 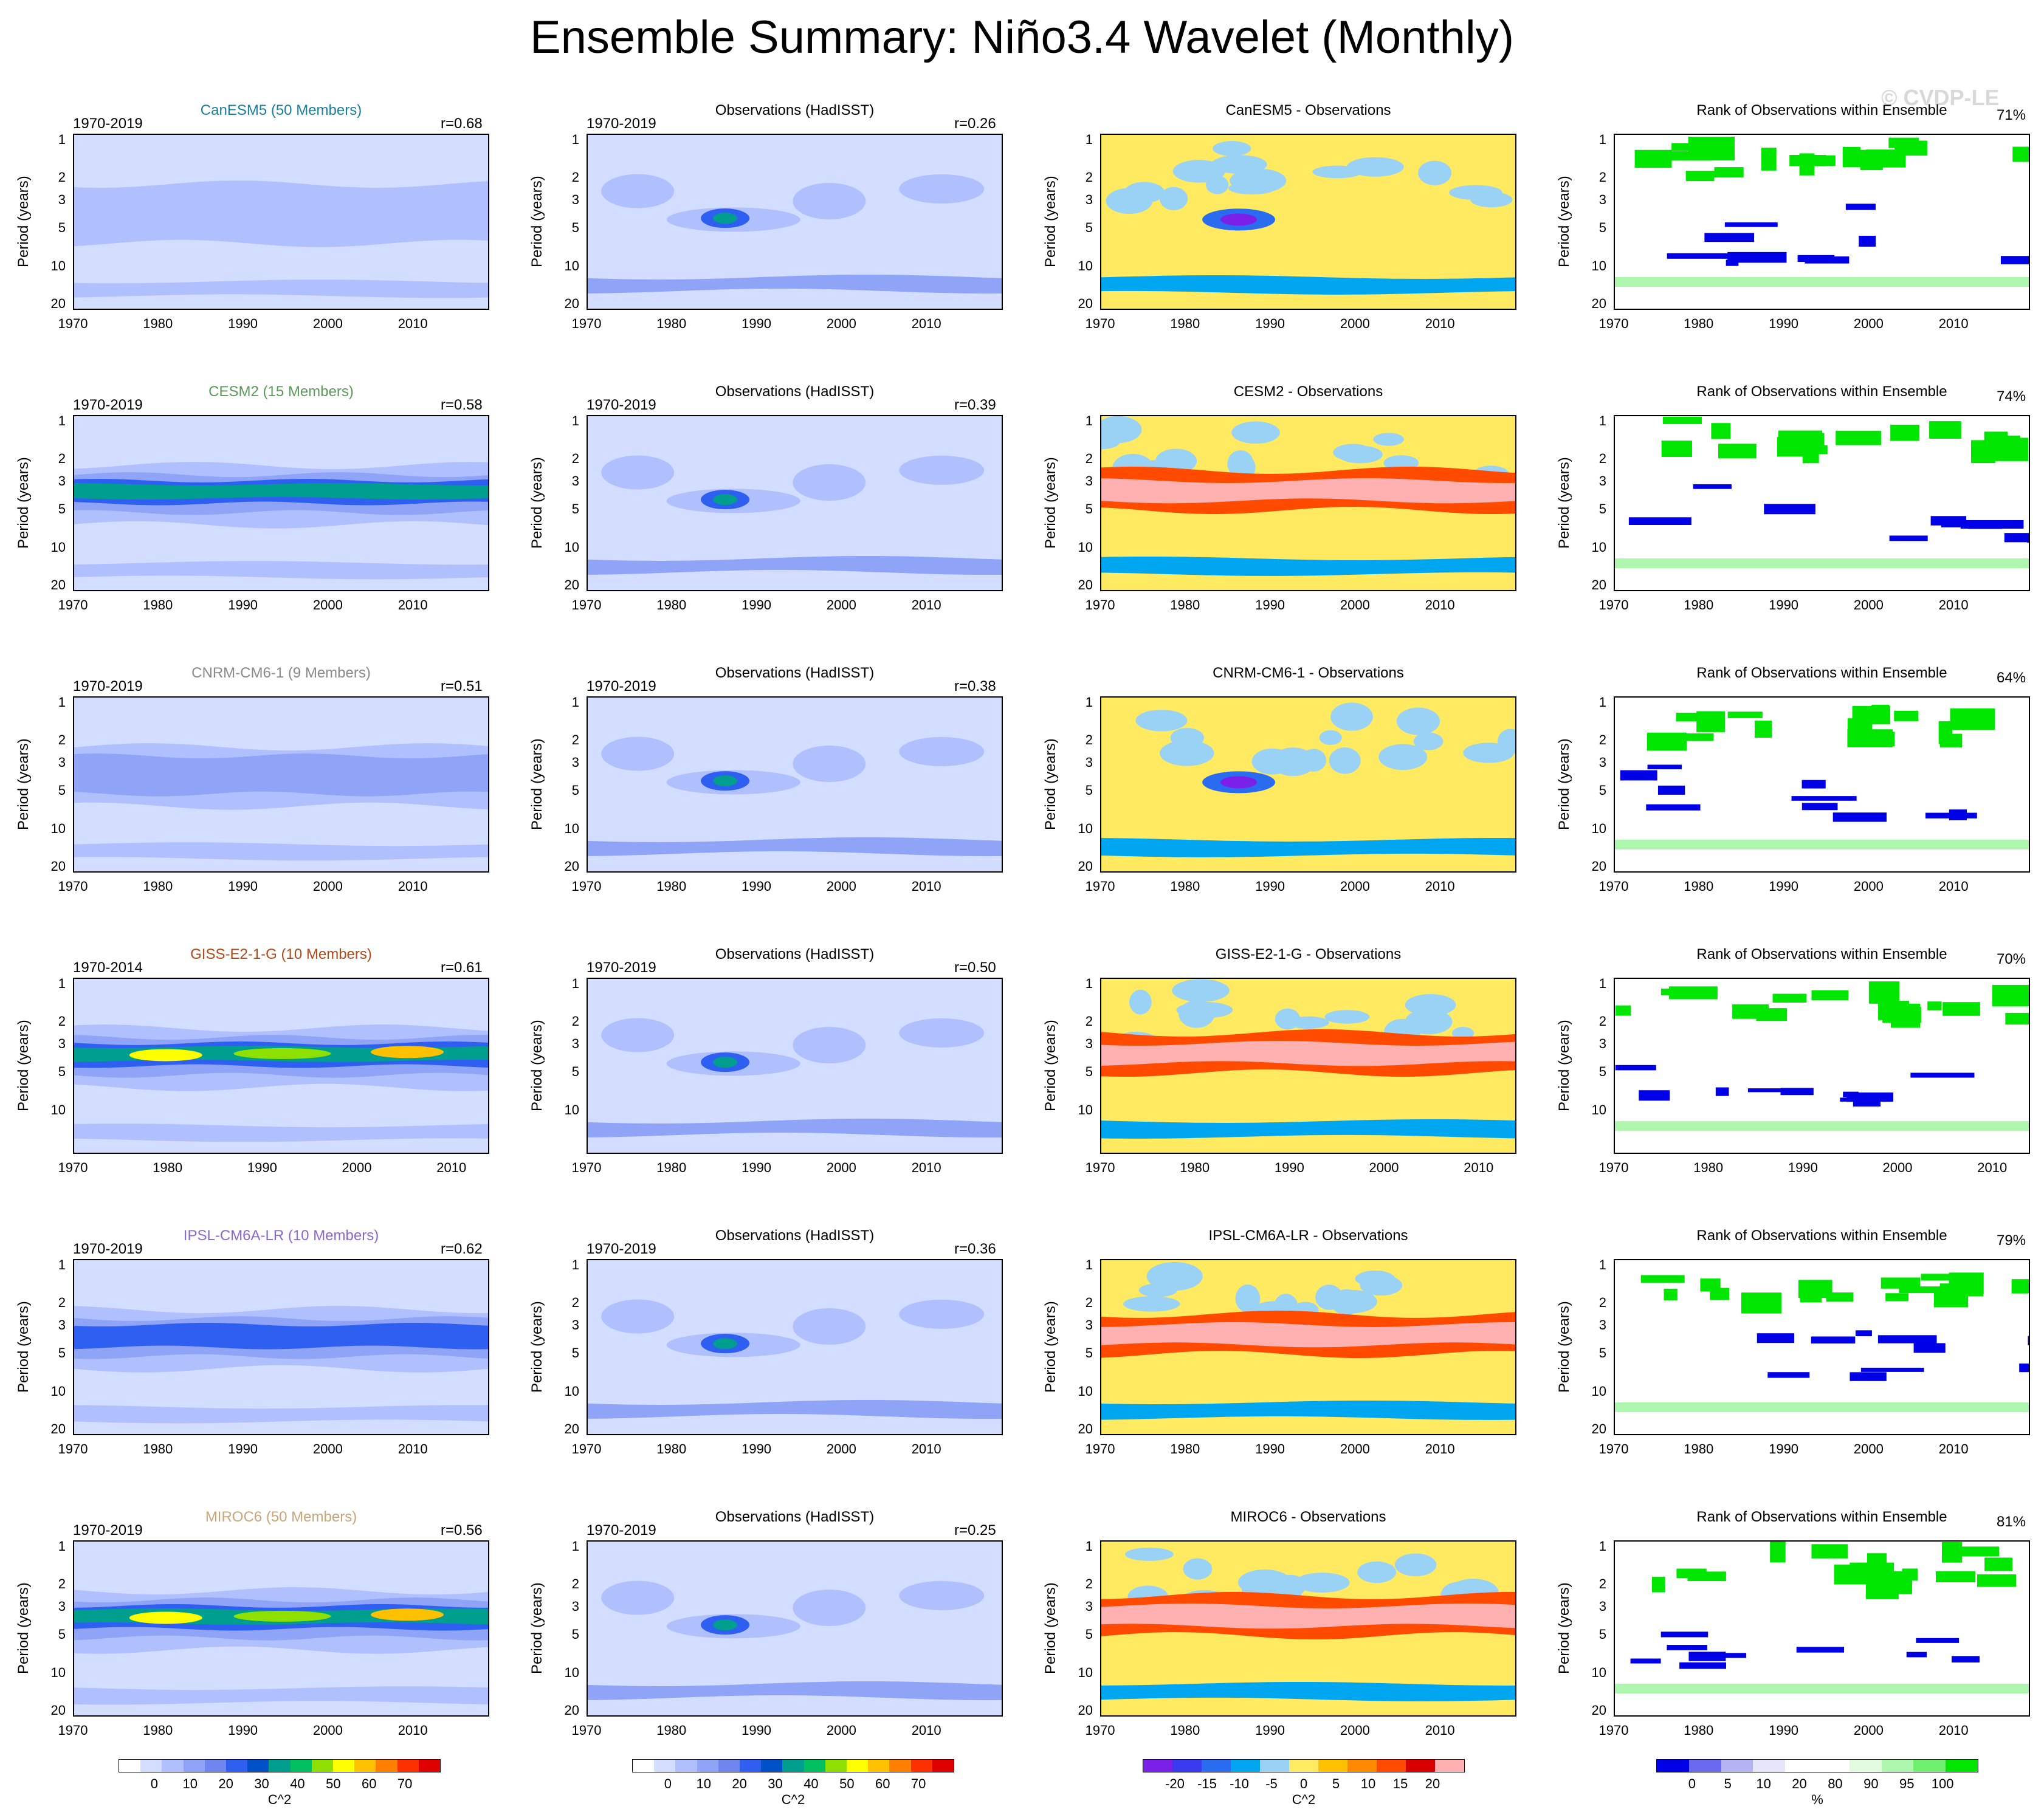 I want to click on panel-correlation: r=0.61, so click(x=462, y=967).